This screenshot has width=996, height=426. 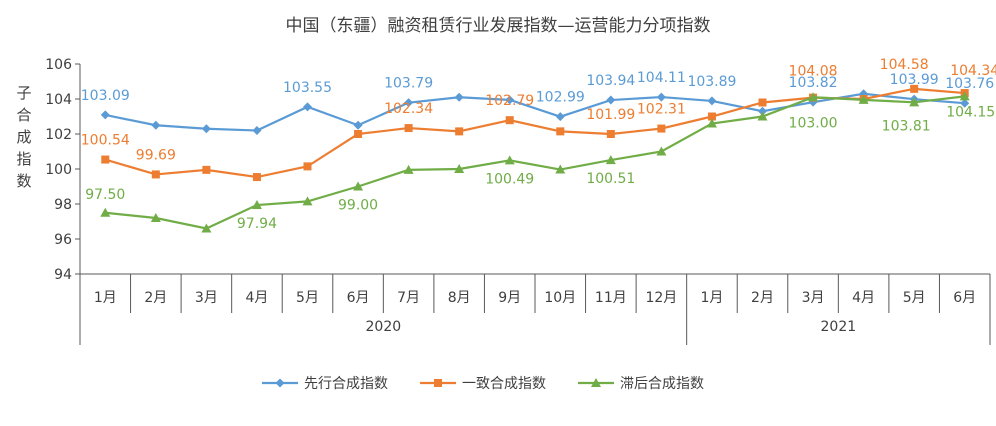 I want to click on x-group-label: 2021, so click(x=839, y=327).